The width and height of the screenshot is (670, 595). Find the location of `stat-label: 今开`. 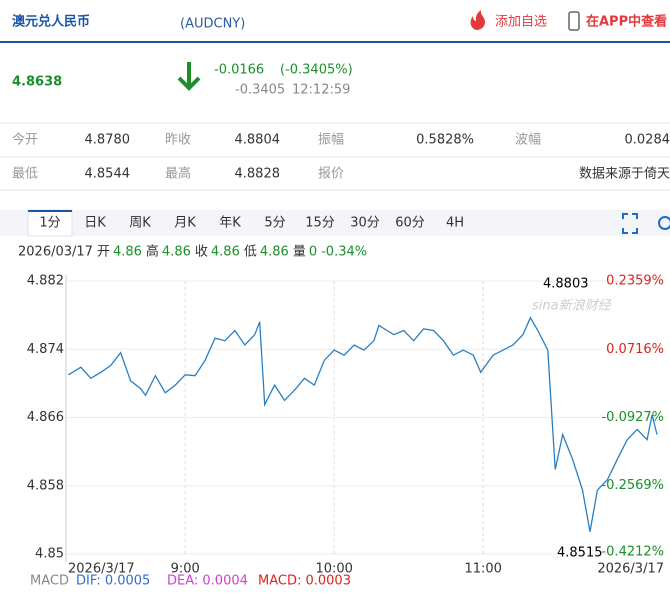

stat-label: 今开 is located at coordinates (25, 140).